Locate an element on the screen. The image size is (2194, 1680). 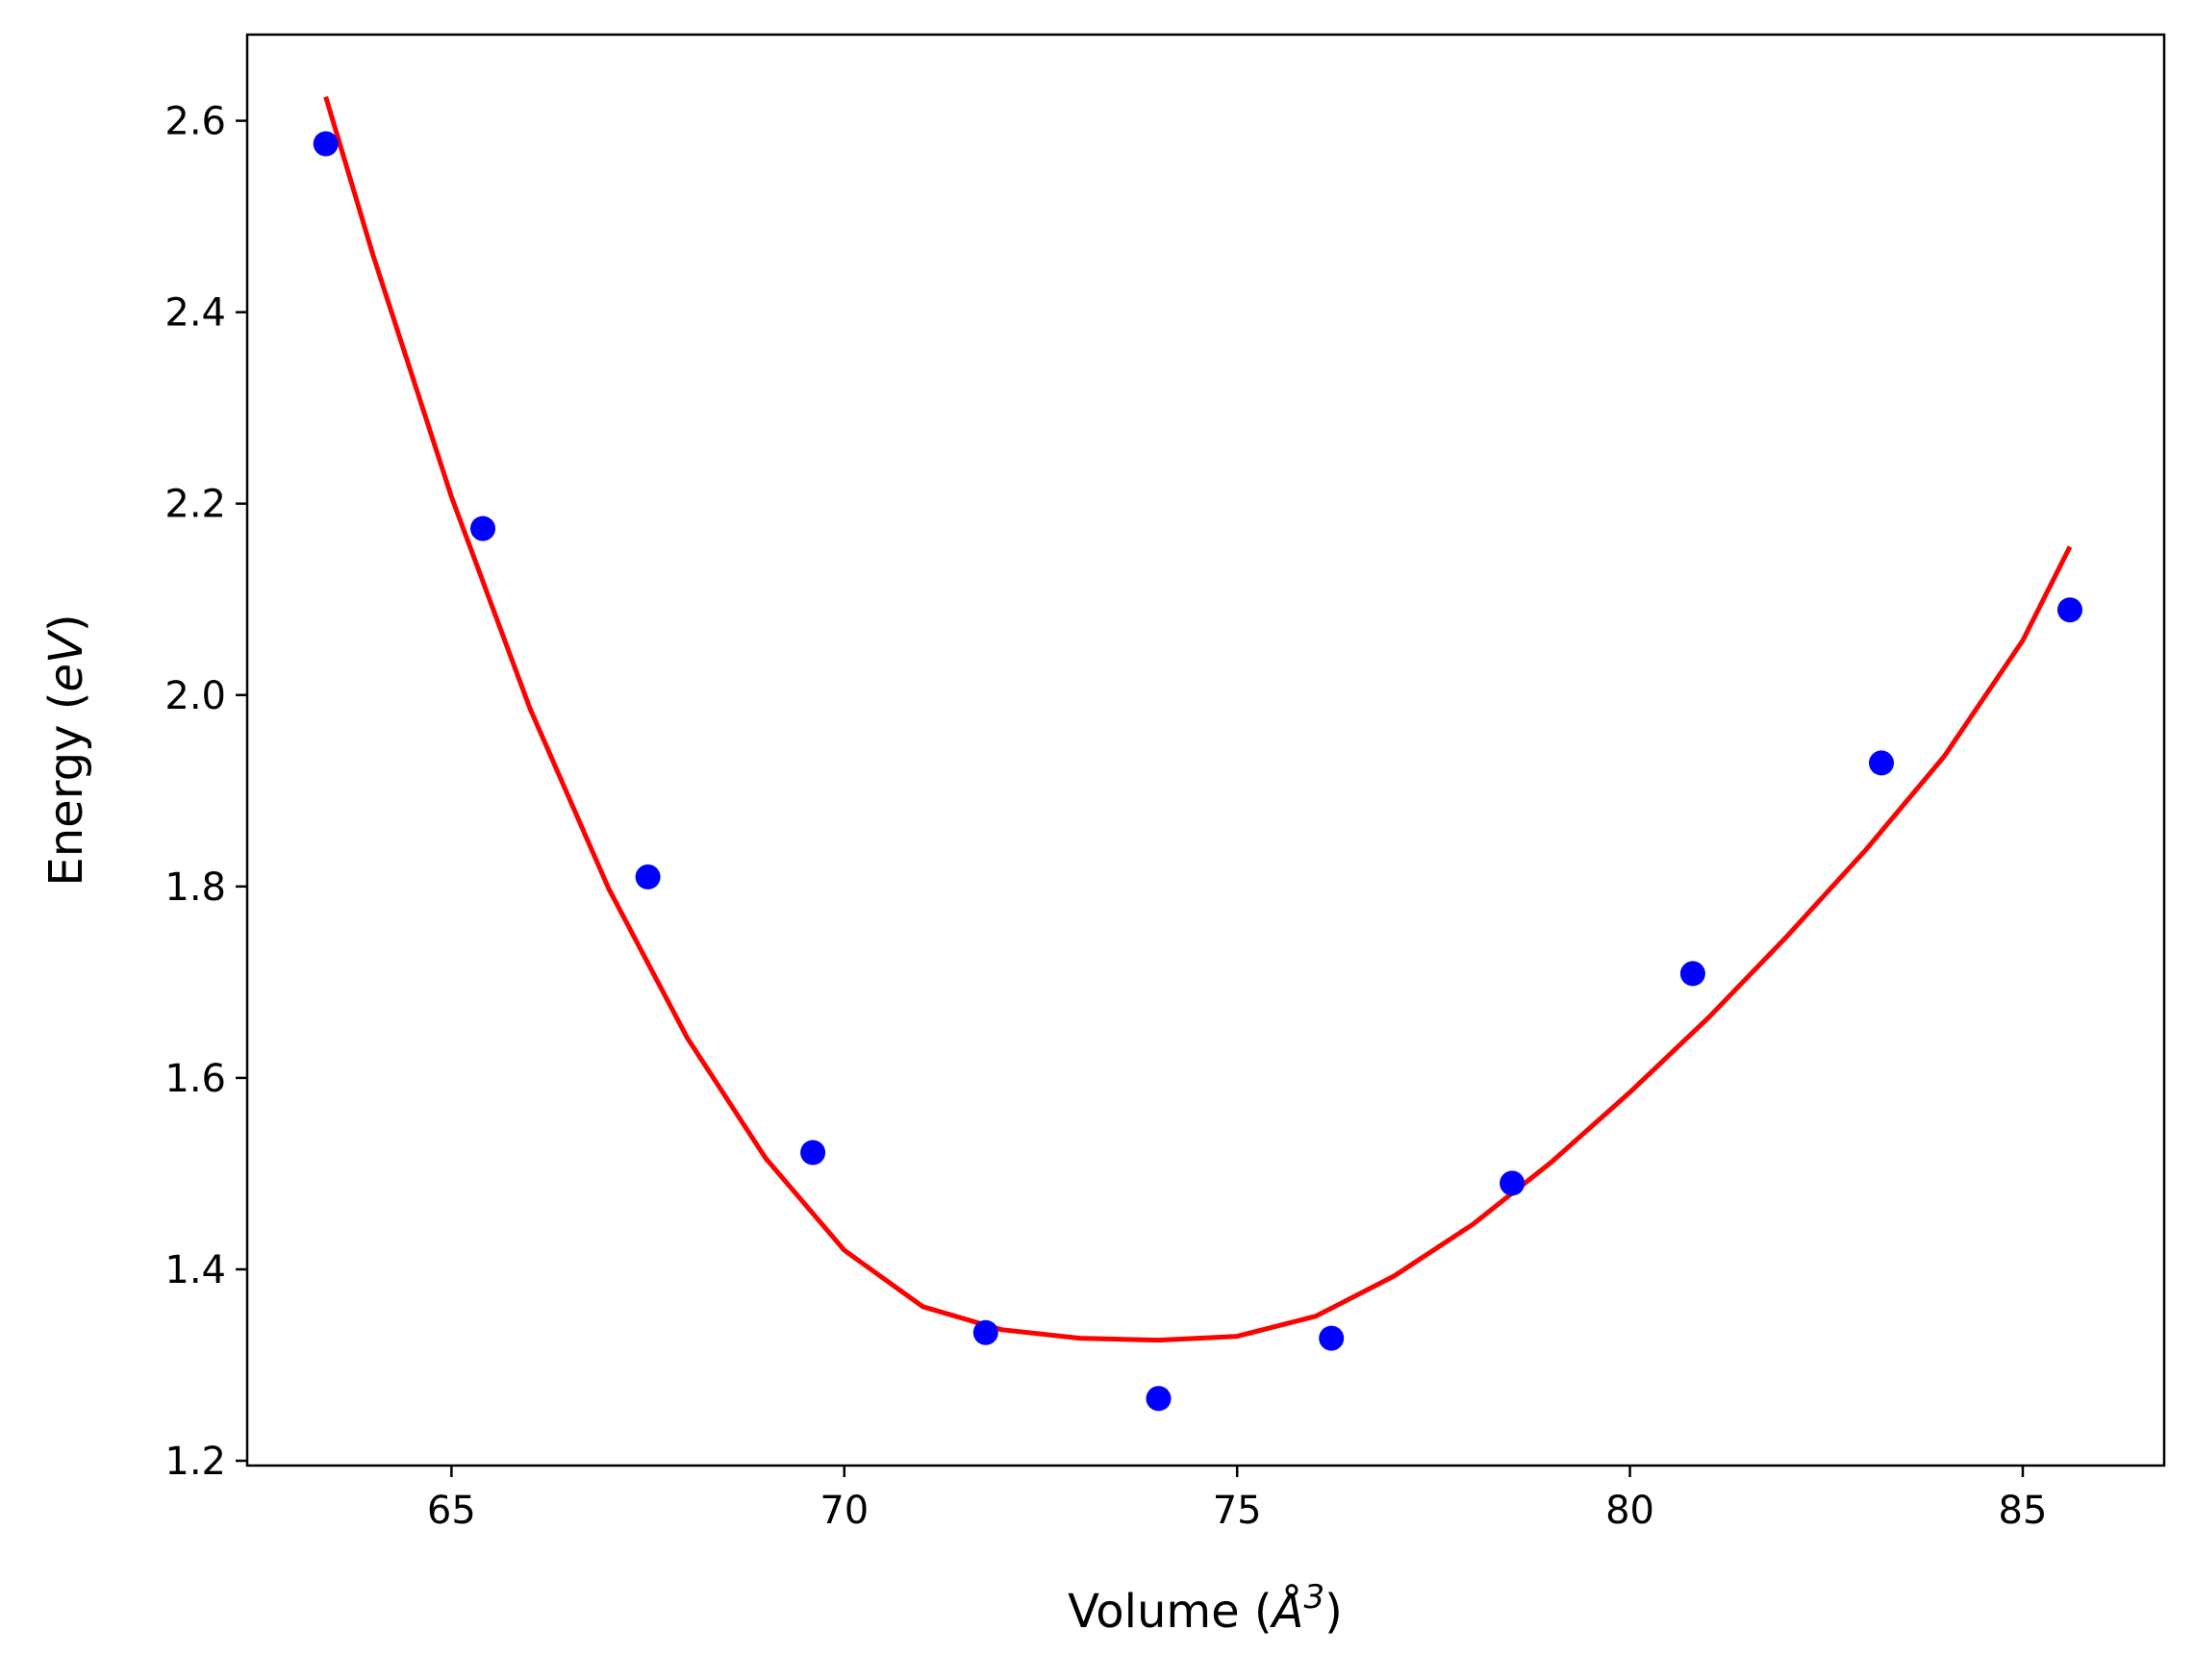
x-axis-label-suffix: ) is located at coordinates (1333, 1612).